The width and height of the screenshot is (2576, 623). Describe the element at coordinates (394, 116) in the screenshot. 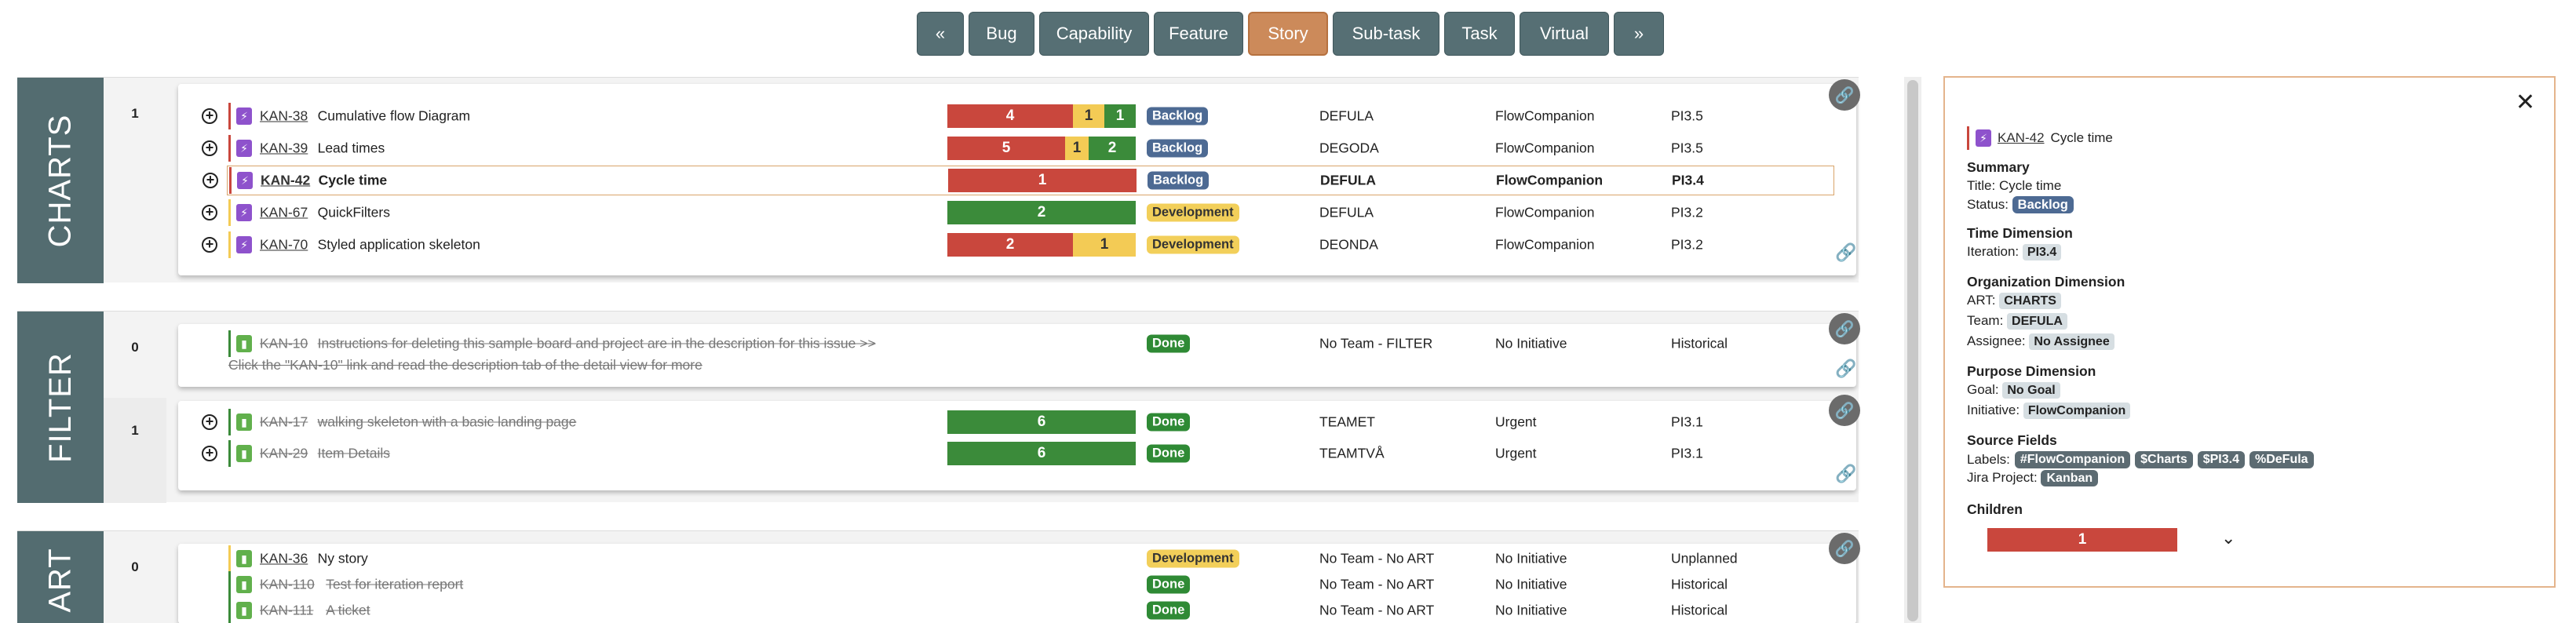

I see `issue-title: Cumulative flow Diagram` at that location.